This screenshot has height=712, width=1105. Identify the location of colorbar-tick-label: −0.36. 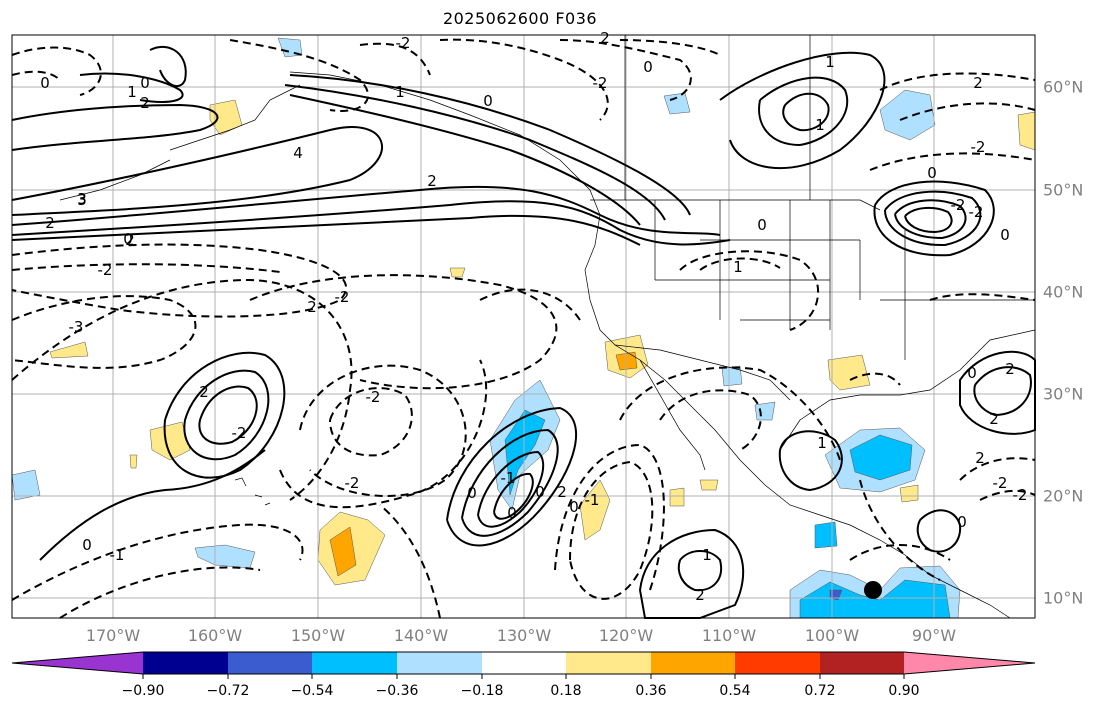
(397, 691).